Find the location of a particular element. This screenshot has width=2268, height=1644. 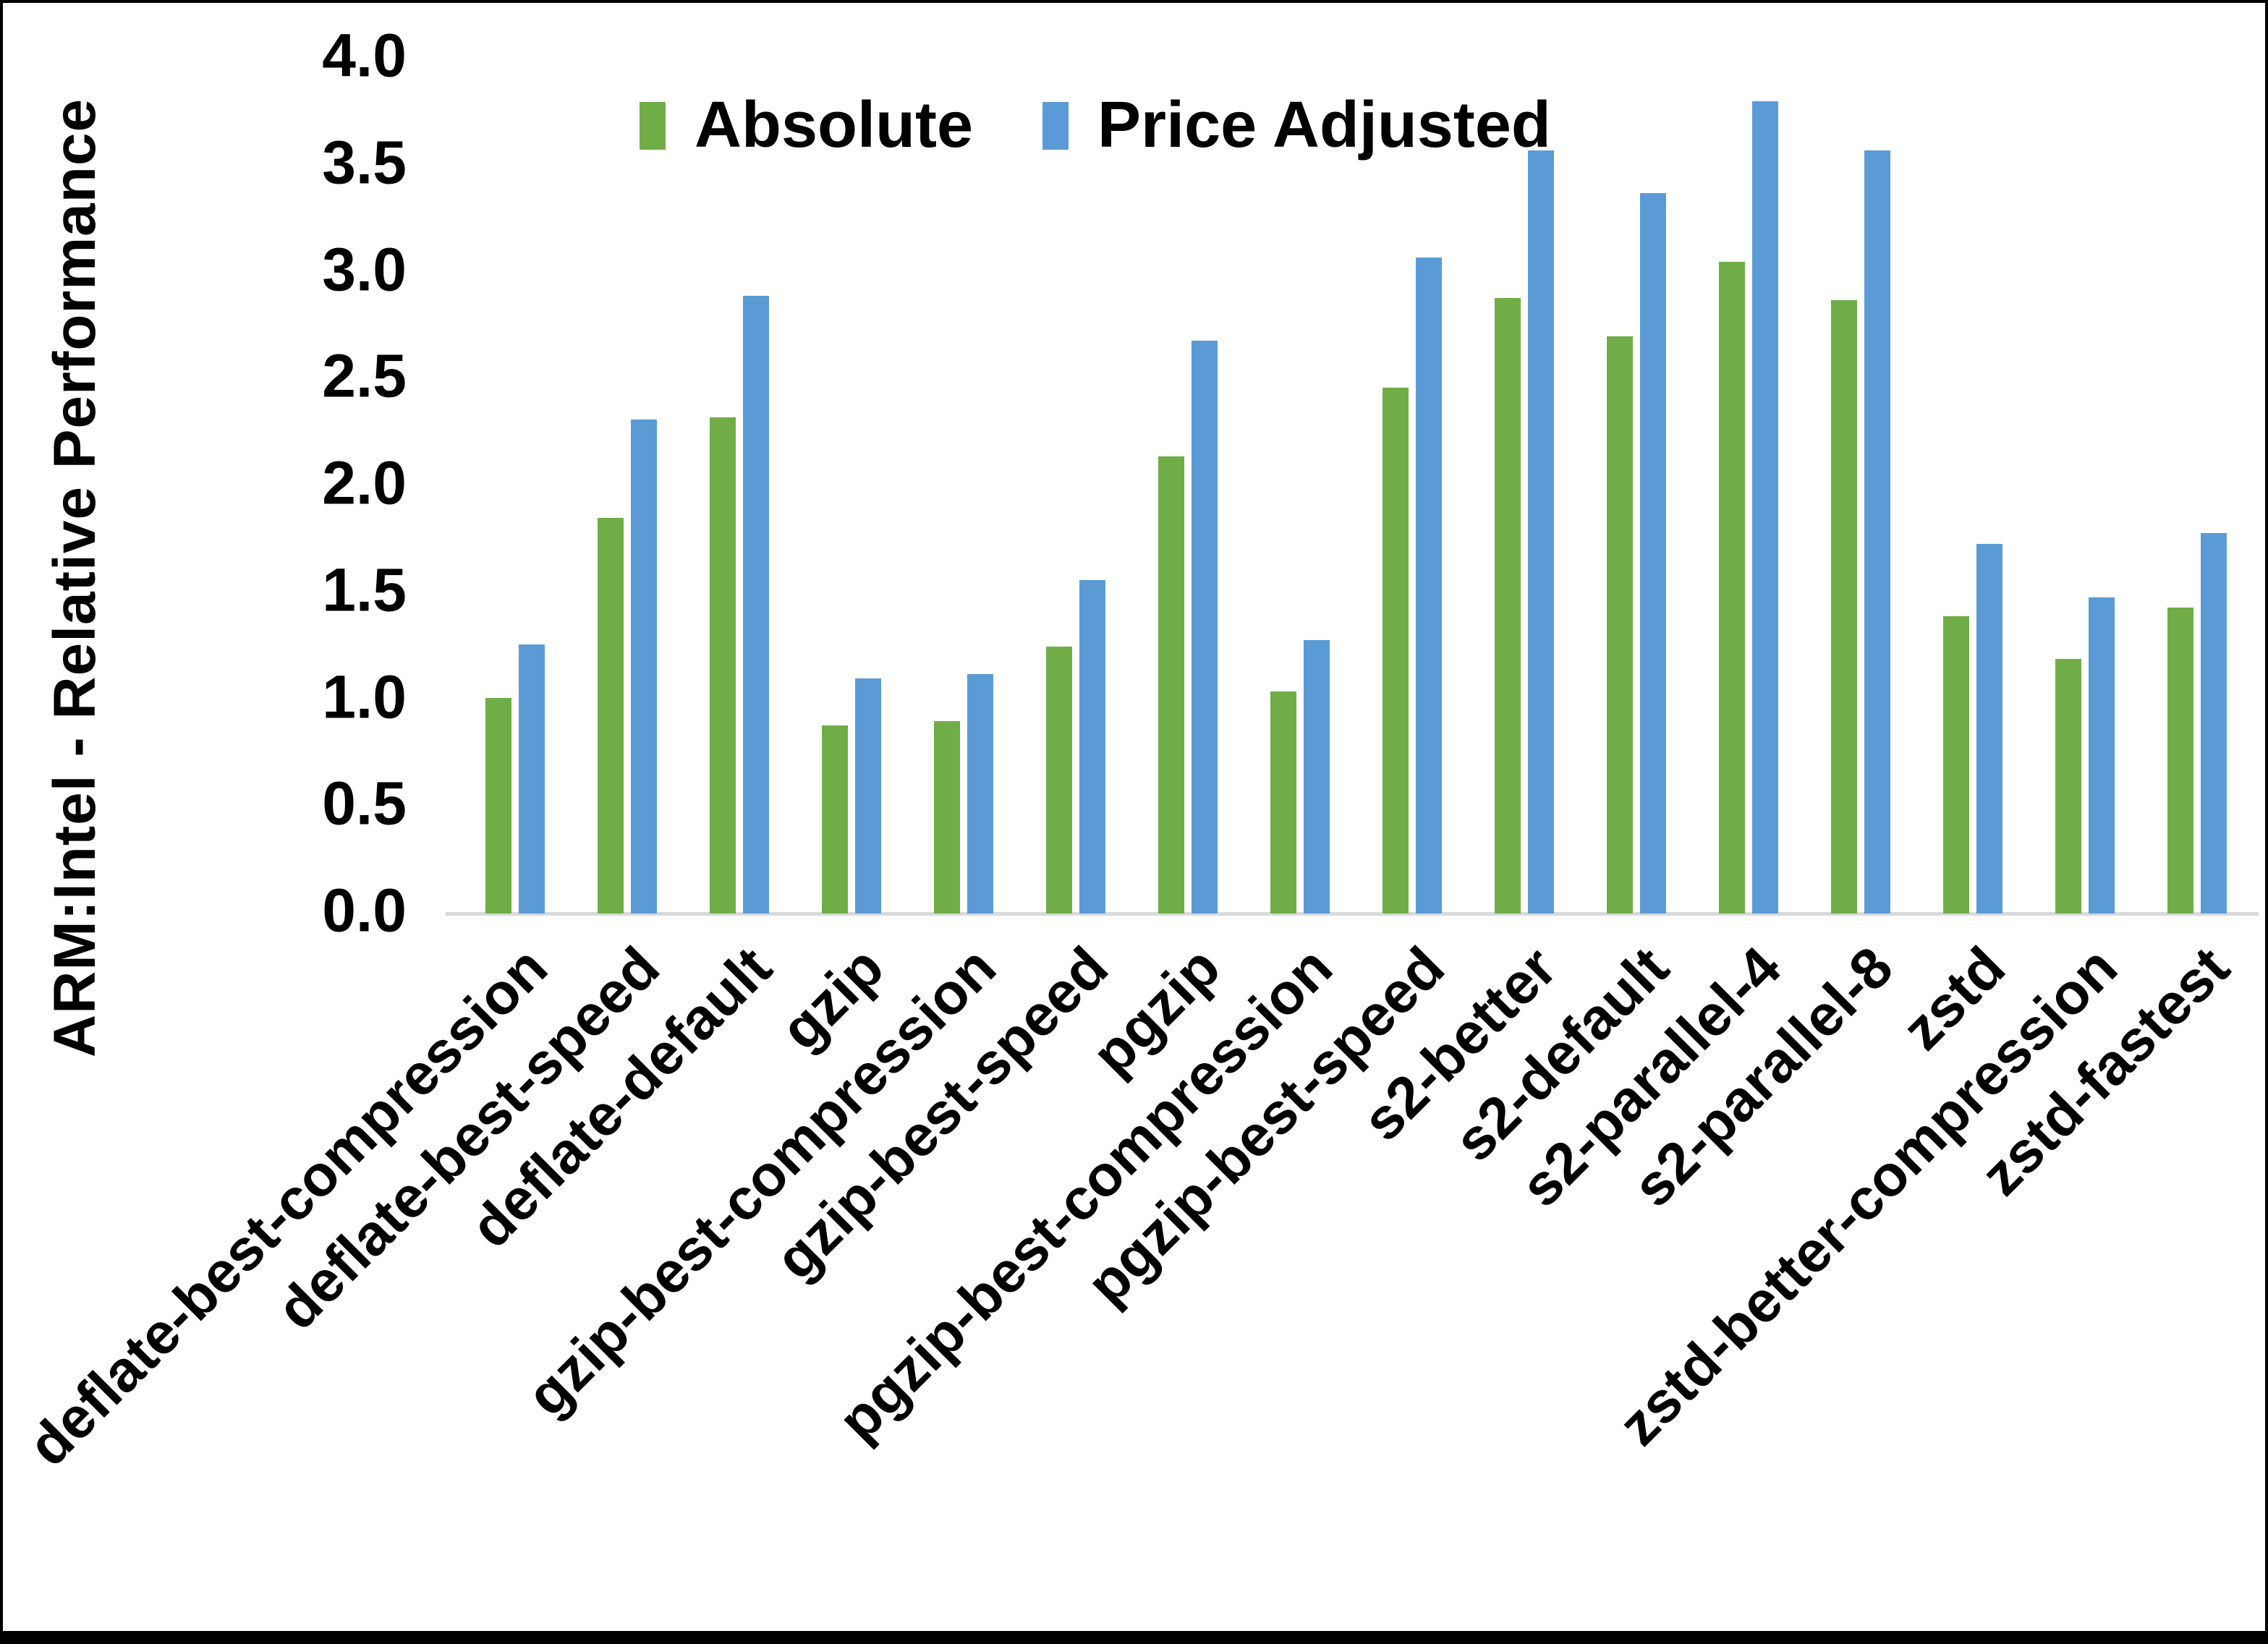

bar-absolute-gzip-best-compression is located at coordinates (946, 817).